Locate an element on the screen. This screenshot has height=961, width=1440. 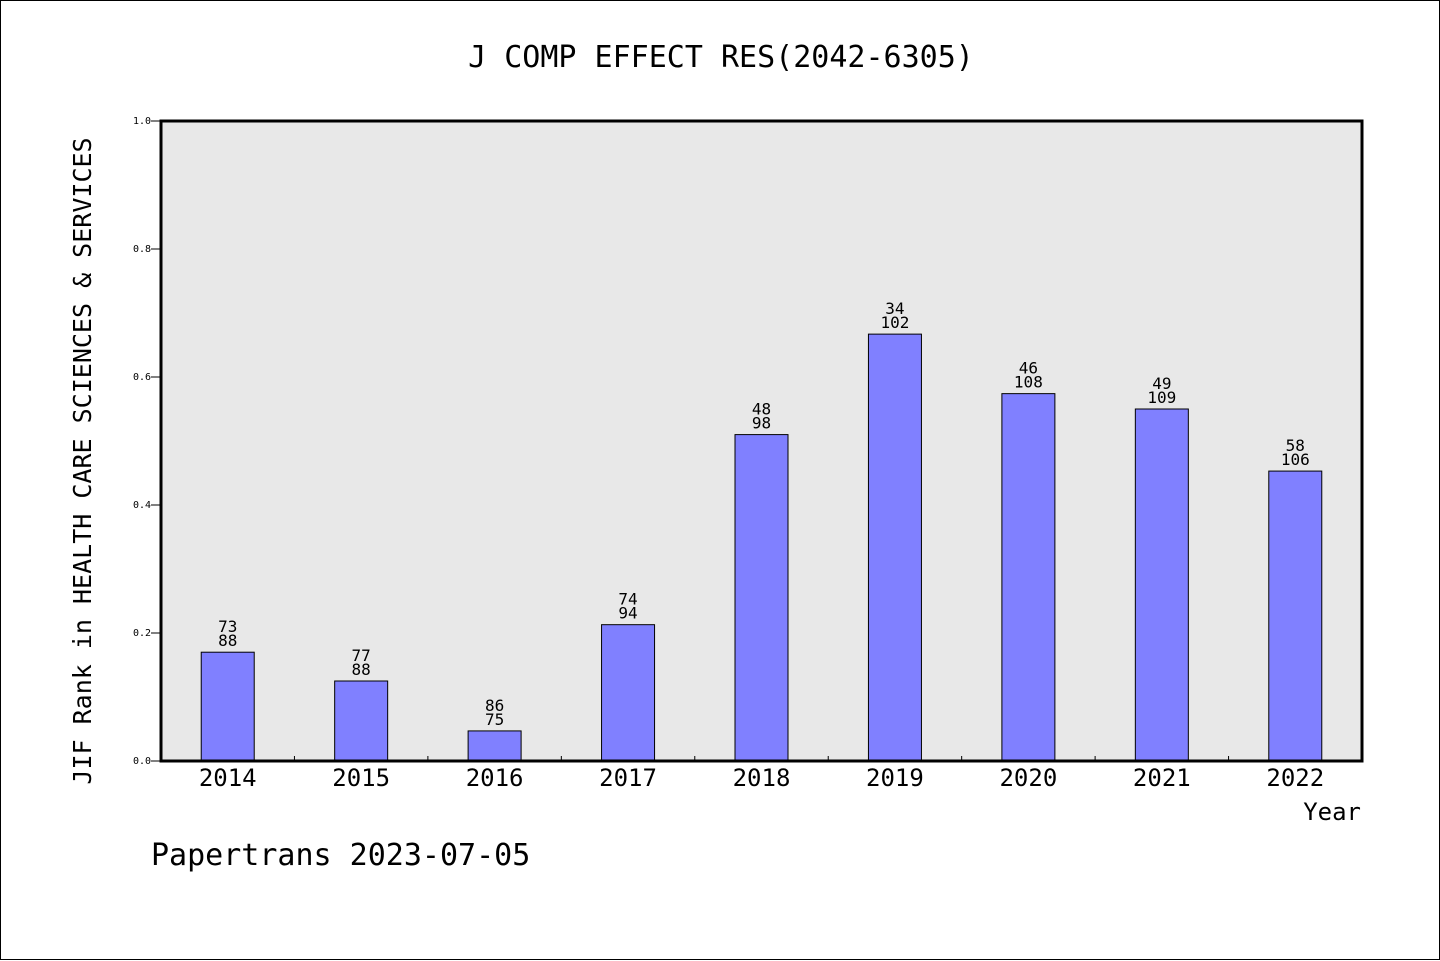
chart-title: J COMP EFFECT RES(2042-6305) is located at coordinates (721, 57).